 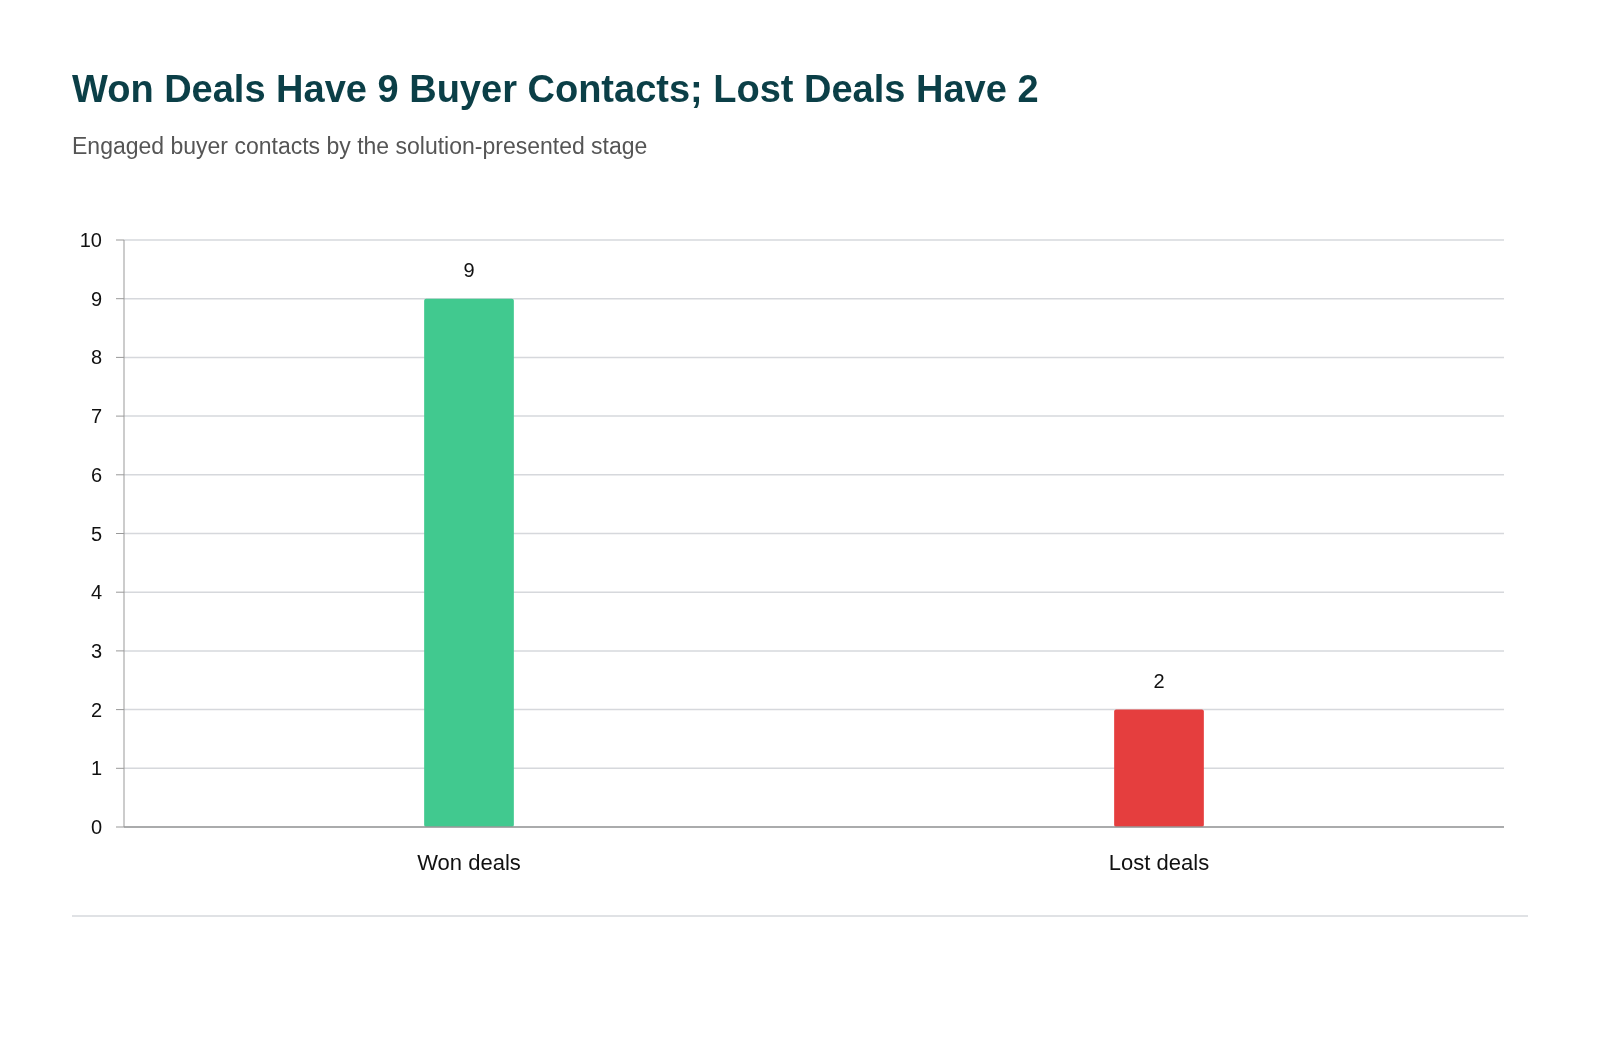 I want to click on y-tick-label: 8, so click(x=96, y=357).